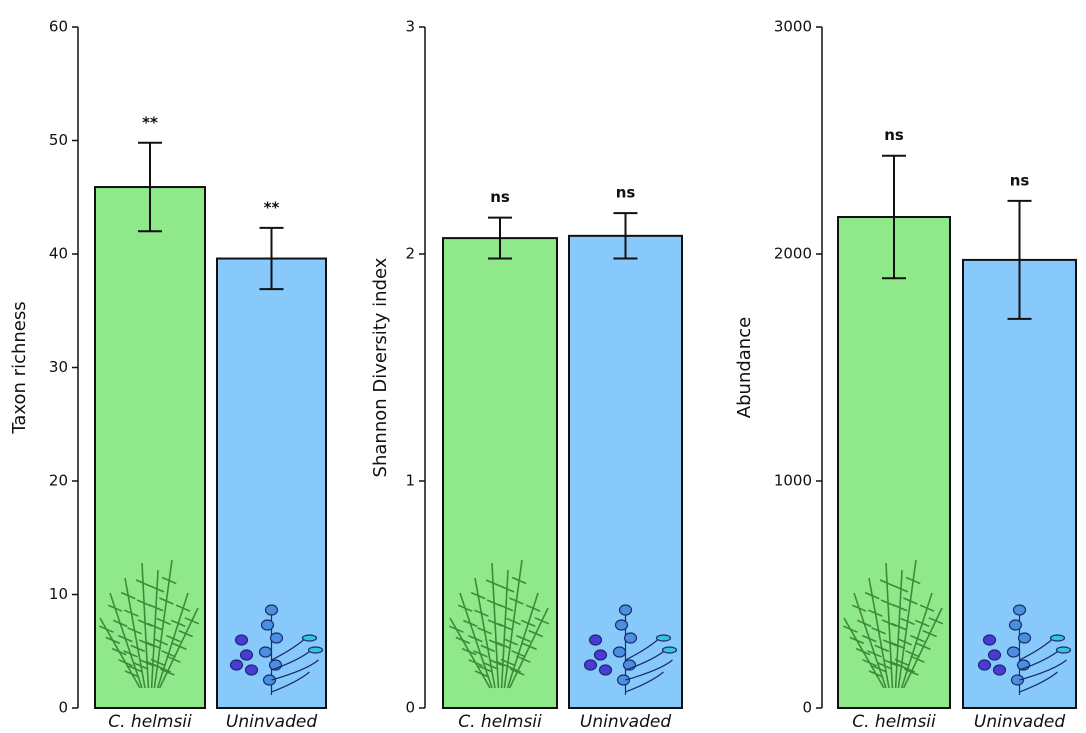 This screenshot has height=733, width=1086. What do you see at coordinates (500, 473) in the screenshot?
I see `bar` at bounding box center [500, 473].